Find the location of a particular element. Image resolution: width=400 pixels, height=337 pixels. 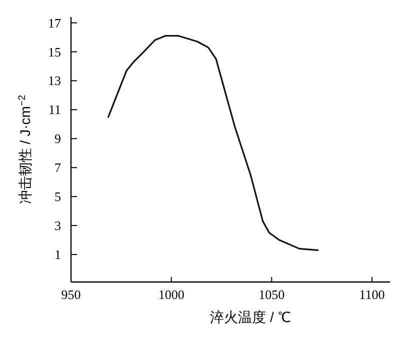

x-tick-label: 1000 is located at coordinates (171, 294).